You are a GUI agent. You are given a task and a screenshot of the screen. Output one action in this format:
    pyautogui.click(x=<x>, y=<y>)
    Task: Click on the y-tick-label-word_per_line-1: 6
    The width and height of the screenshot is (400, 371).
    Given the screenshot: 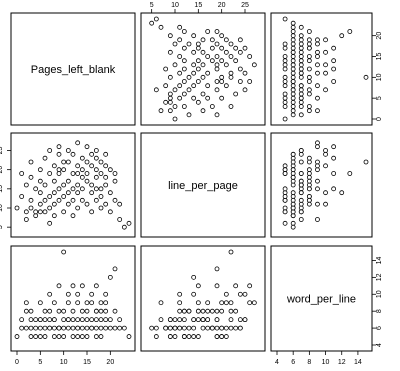 What is the action you would take?
    pyautogui.click(x=379, y=328)
    